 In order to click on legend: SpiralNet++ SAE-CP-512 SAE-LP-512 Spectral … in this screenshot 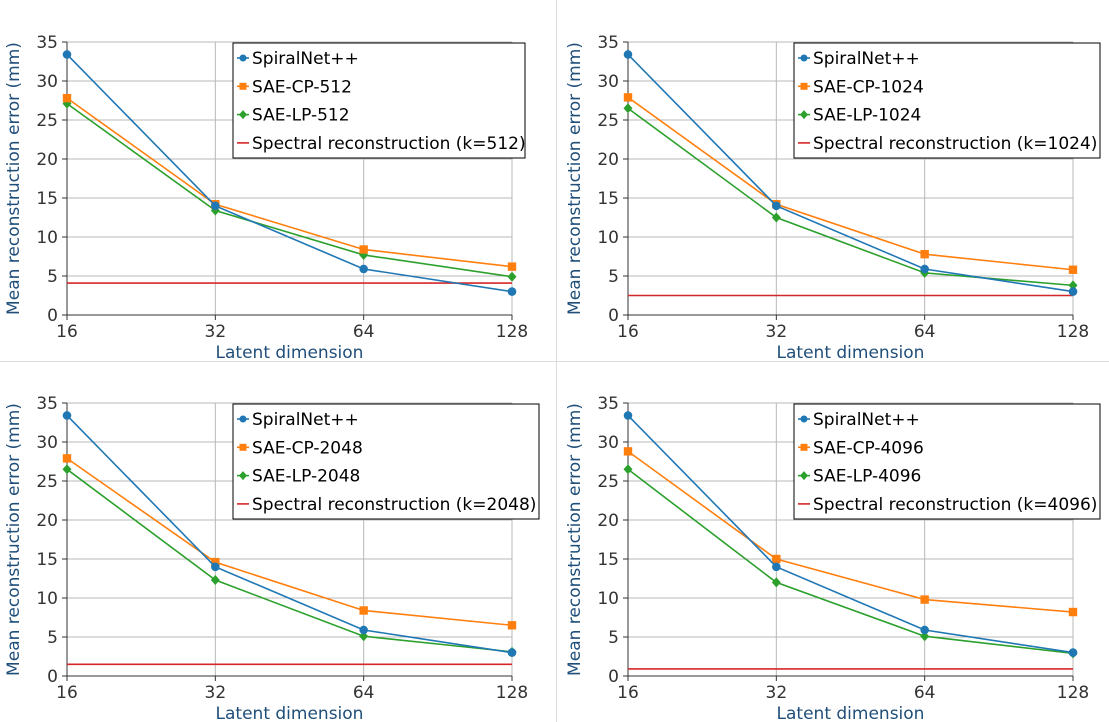, I will do `click(379, 100)`.